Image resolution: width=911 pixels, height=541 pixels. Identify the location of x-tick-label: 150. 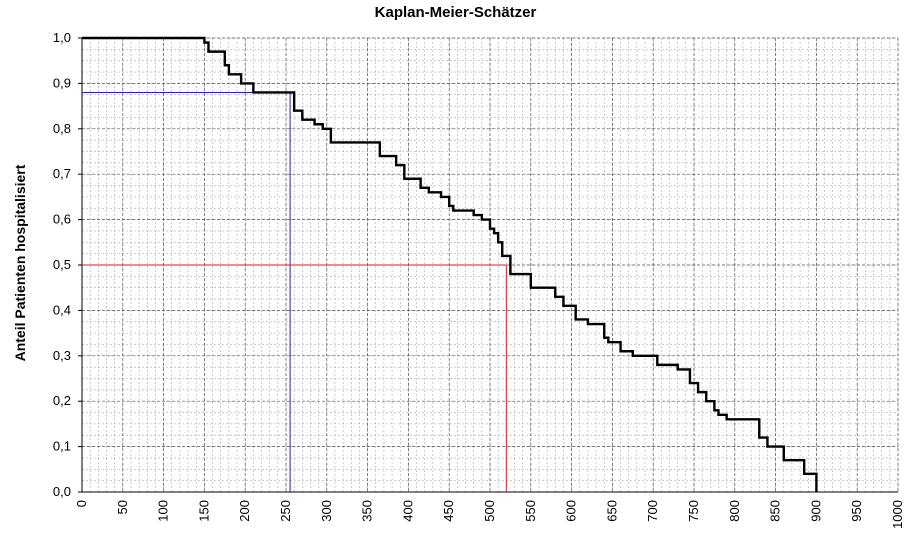
(203, 511).